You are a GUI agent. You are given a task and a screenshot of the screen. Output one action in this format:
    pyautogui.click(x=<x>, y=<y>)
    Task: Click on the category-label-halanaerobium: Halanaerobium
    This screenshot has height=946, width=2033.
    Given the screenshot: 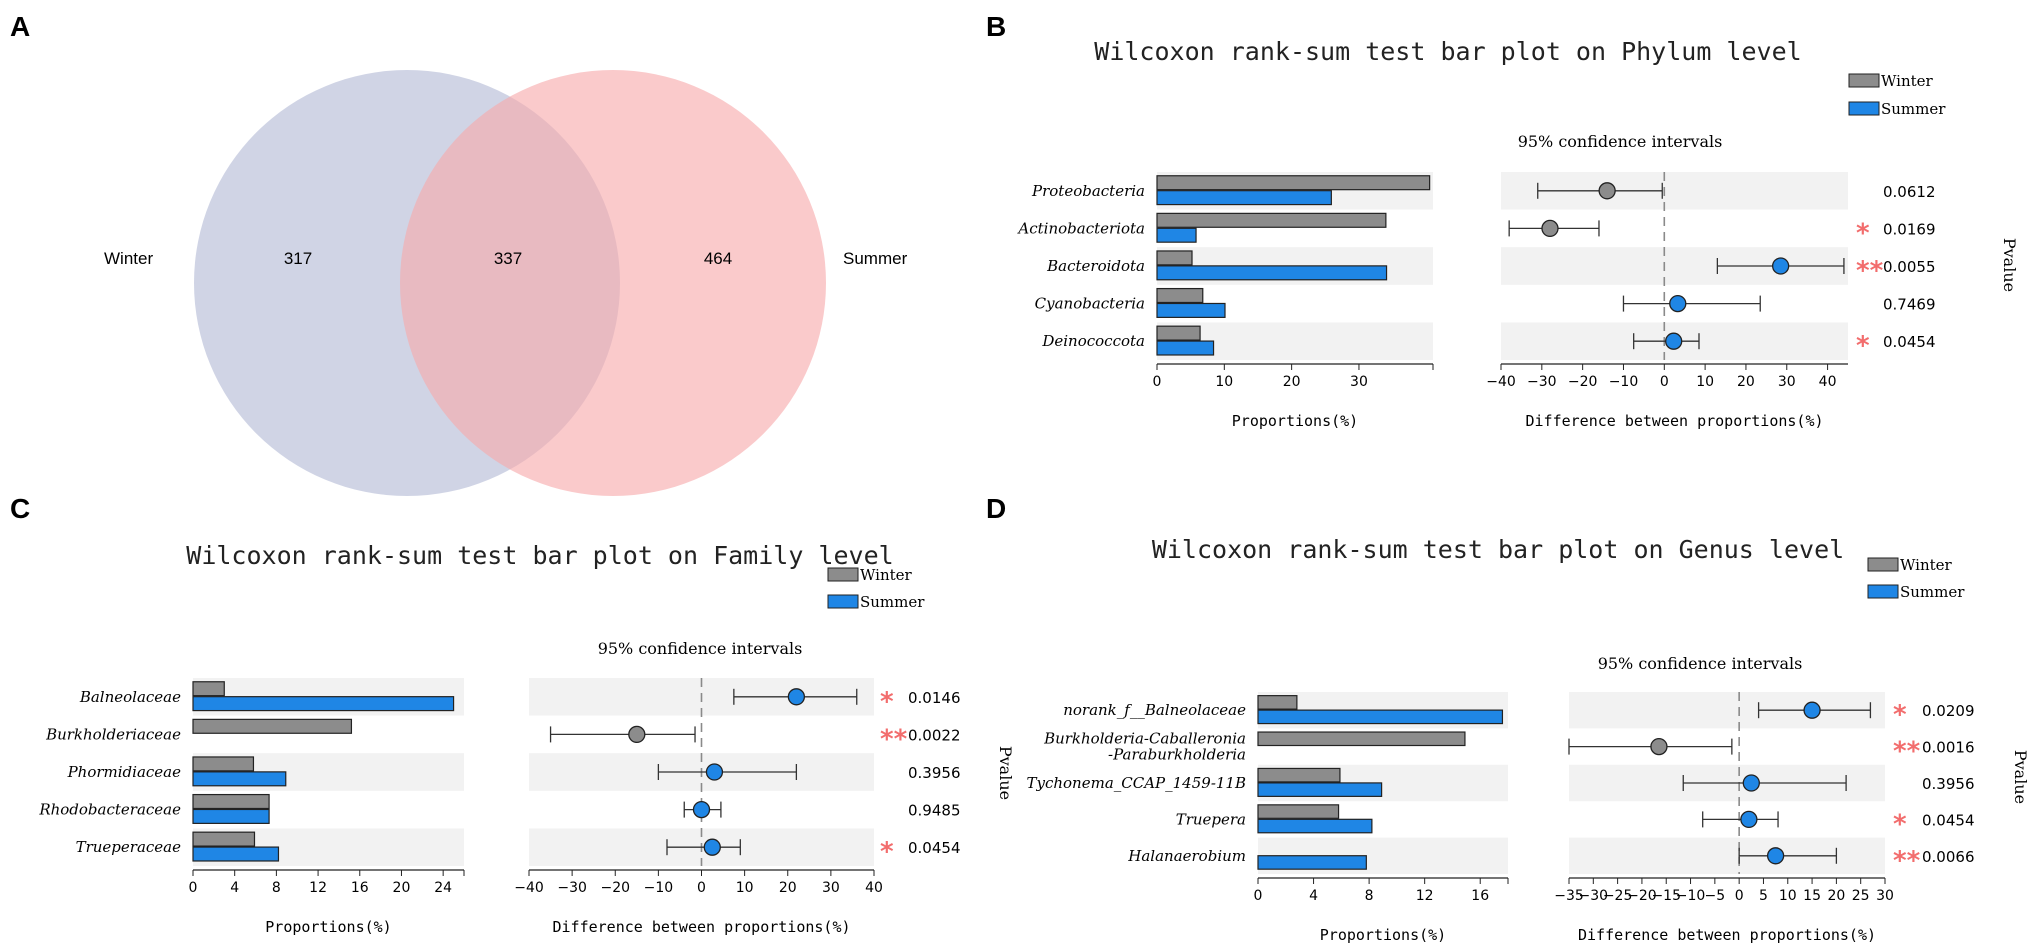 What is the action you would take?
    pyautogui.click(x=1186, y=856)
    